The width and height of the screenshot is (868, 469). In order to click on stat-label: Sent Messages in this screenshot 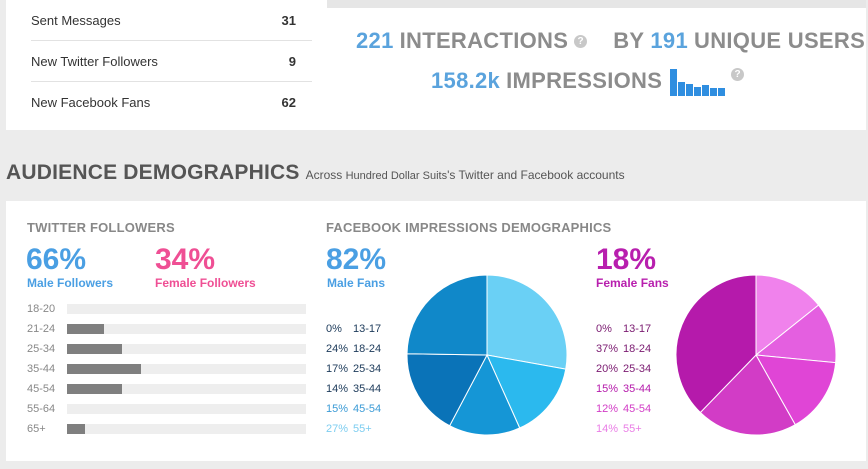, I will do `click(76, 20)`.